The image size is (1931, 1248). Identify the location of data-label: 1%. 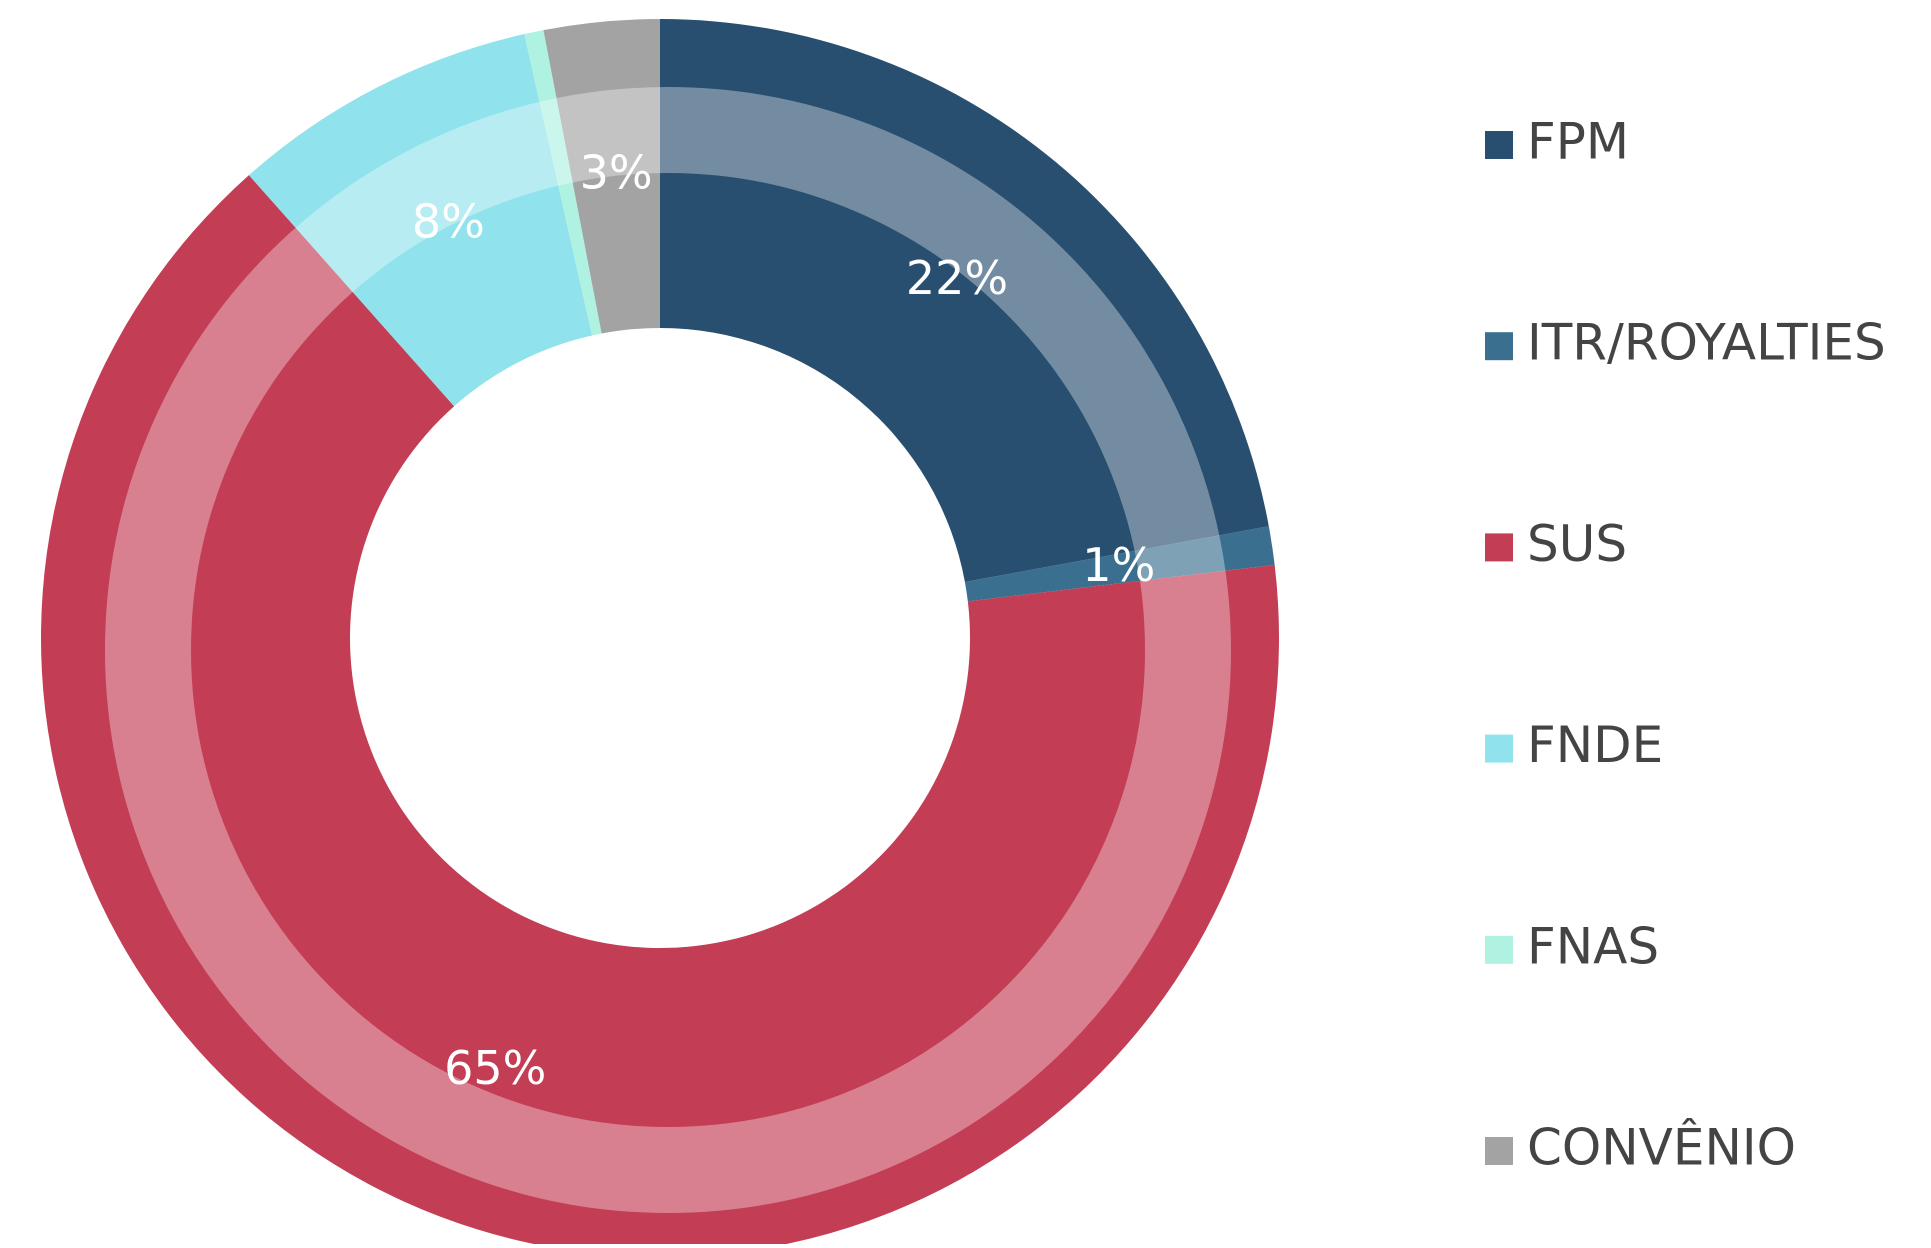
(1118, 565).